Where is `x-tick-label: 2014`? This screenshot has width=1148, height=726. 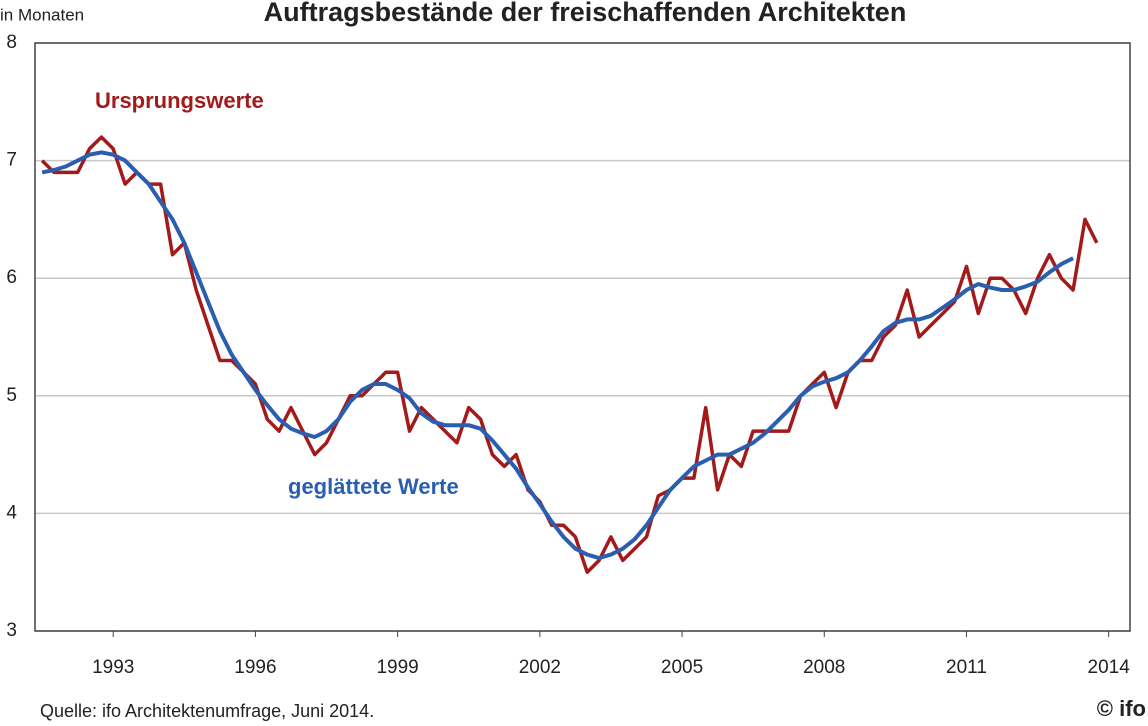
x-tick-label: 2014 is located at coordinates (1109, 667).